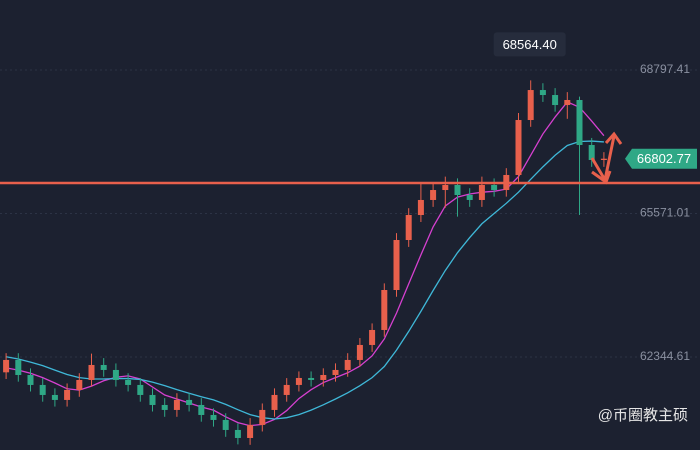  I want to click on arrow-head-down, so click(601, 177).